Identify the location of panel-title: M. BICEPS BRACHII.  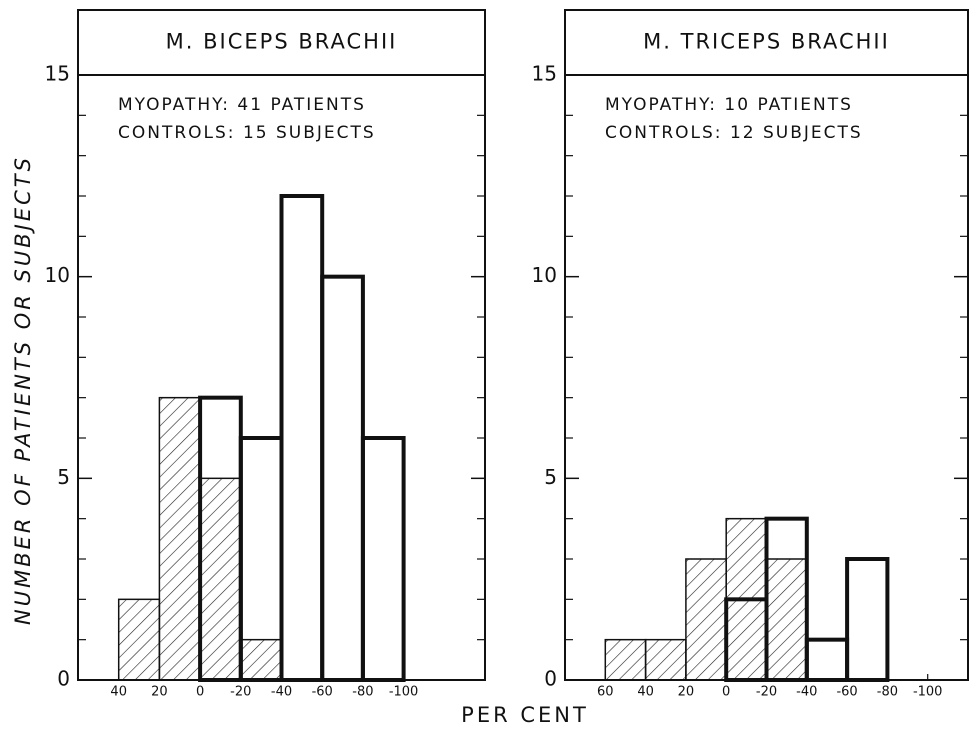
(282, 42).